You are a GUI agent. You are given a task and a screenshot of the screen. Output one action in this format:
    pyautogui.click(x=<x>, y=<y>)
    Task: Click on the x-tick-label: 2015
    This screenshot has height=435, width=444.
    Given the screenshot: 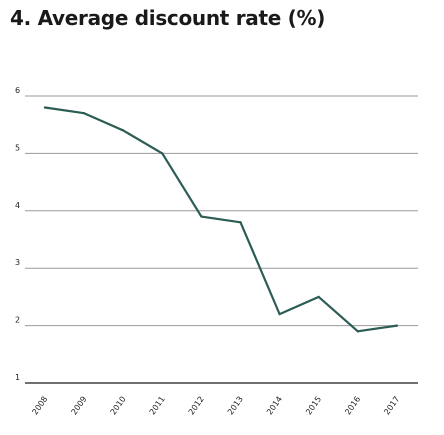 What is the action you would take?
    pyautogui.click(x=313, y=406)
    